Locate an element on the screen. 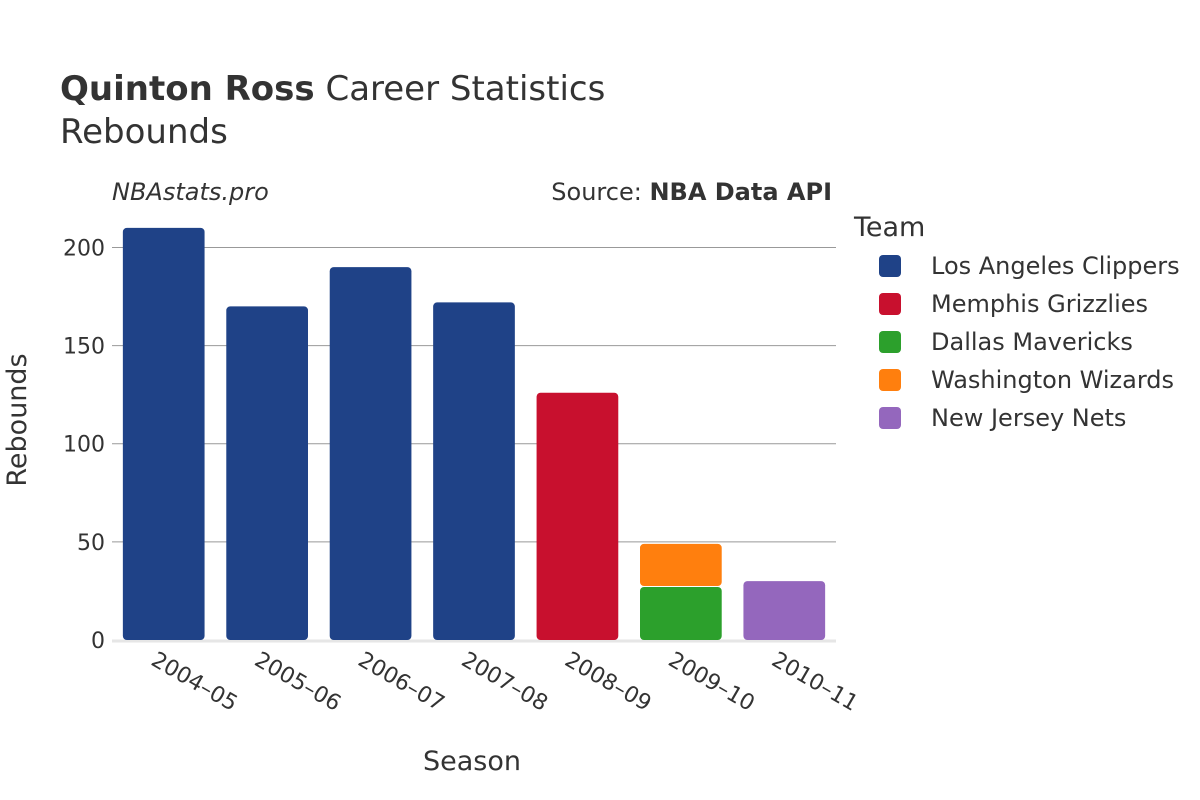 This screenshot has height=800, width=1200. legend-label: Dallas Mavericks is located at coordinates (1032, 342).